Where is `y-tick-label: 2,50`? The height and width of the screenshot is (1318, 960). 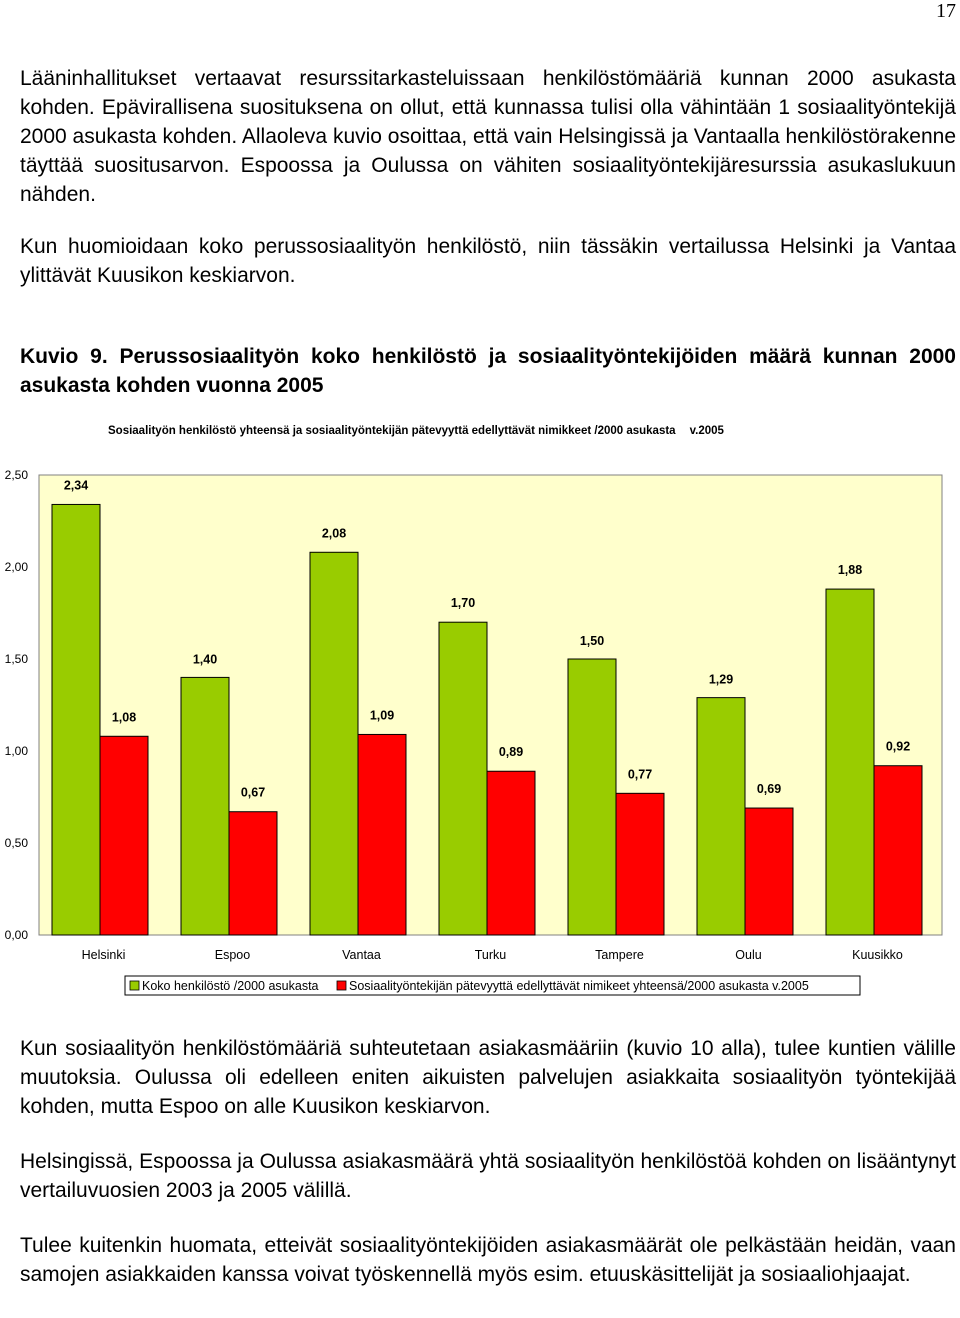 y-tick-label: 2,50 is located at coordinates (17, 475).